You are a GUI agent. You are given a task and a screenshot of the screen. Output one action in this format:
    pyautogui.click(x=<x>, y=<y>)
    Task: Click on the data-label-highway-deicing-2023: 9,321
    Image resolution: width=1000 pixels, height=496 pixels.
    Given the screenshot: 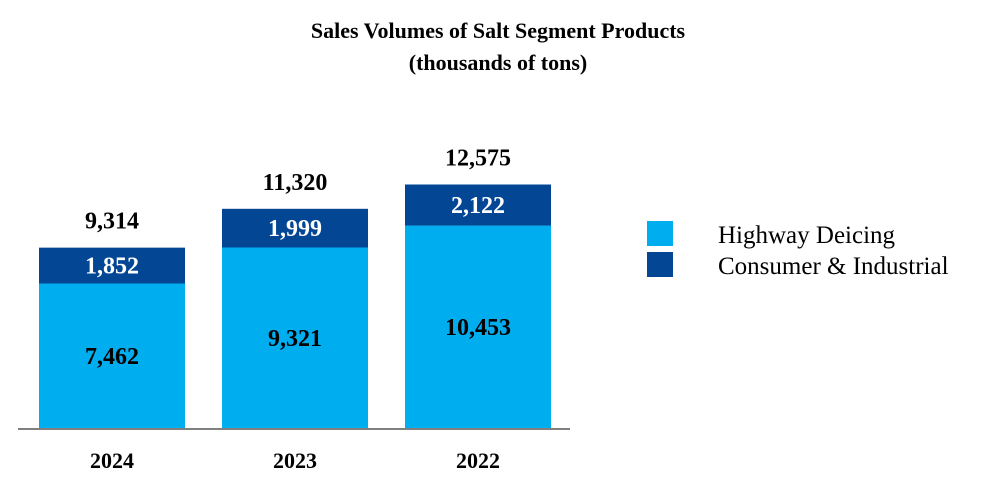 What is the action you would take?
    pyautogui.click(x=295, y=339)
    